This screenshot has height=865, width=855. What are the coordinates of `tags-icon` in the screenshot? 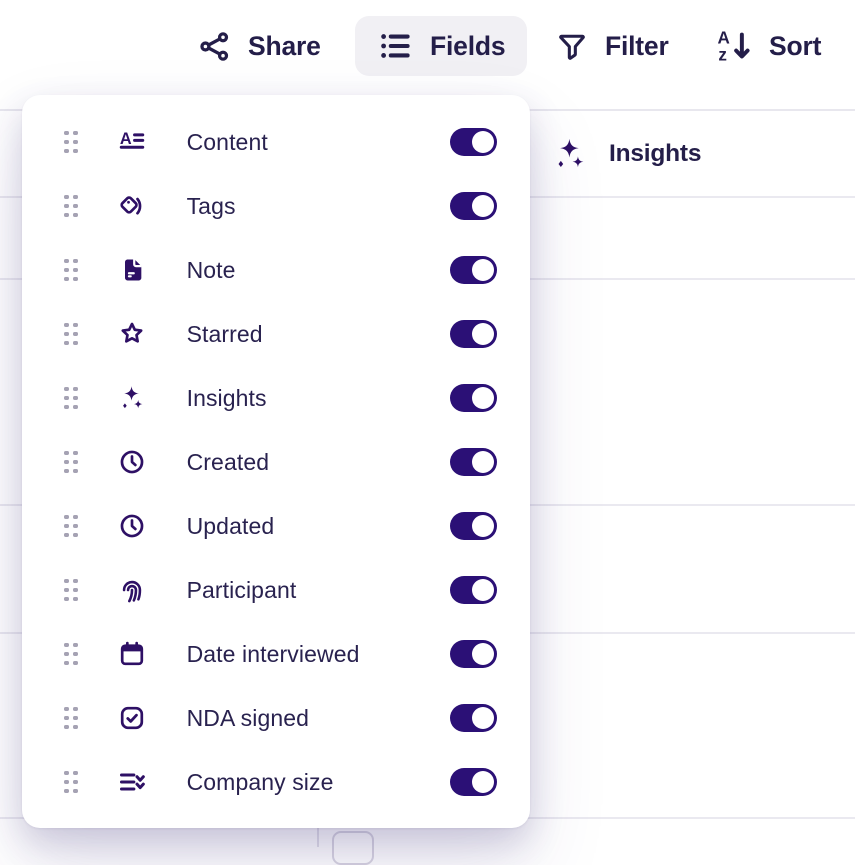 It's located at (132, 206).